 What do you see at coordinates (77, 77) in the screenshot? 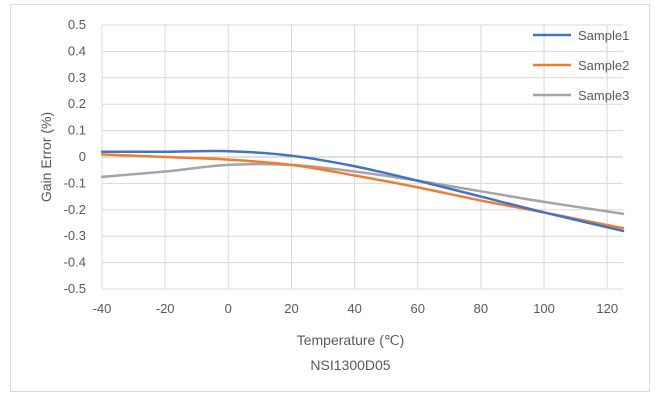
I see `y-tick-label: 0.3` at bounding box center [77, 77].